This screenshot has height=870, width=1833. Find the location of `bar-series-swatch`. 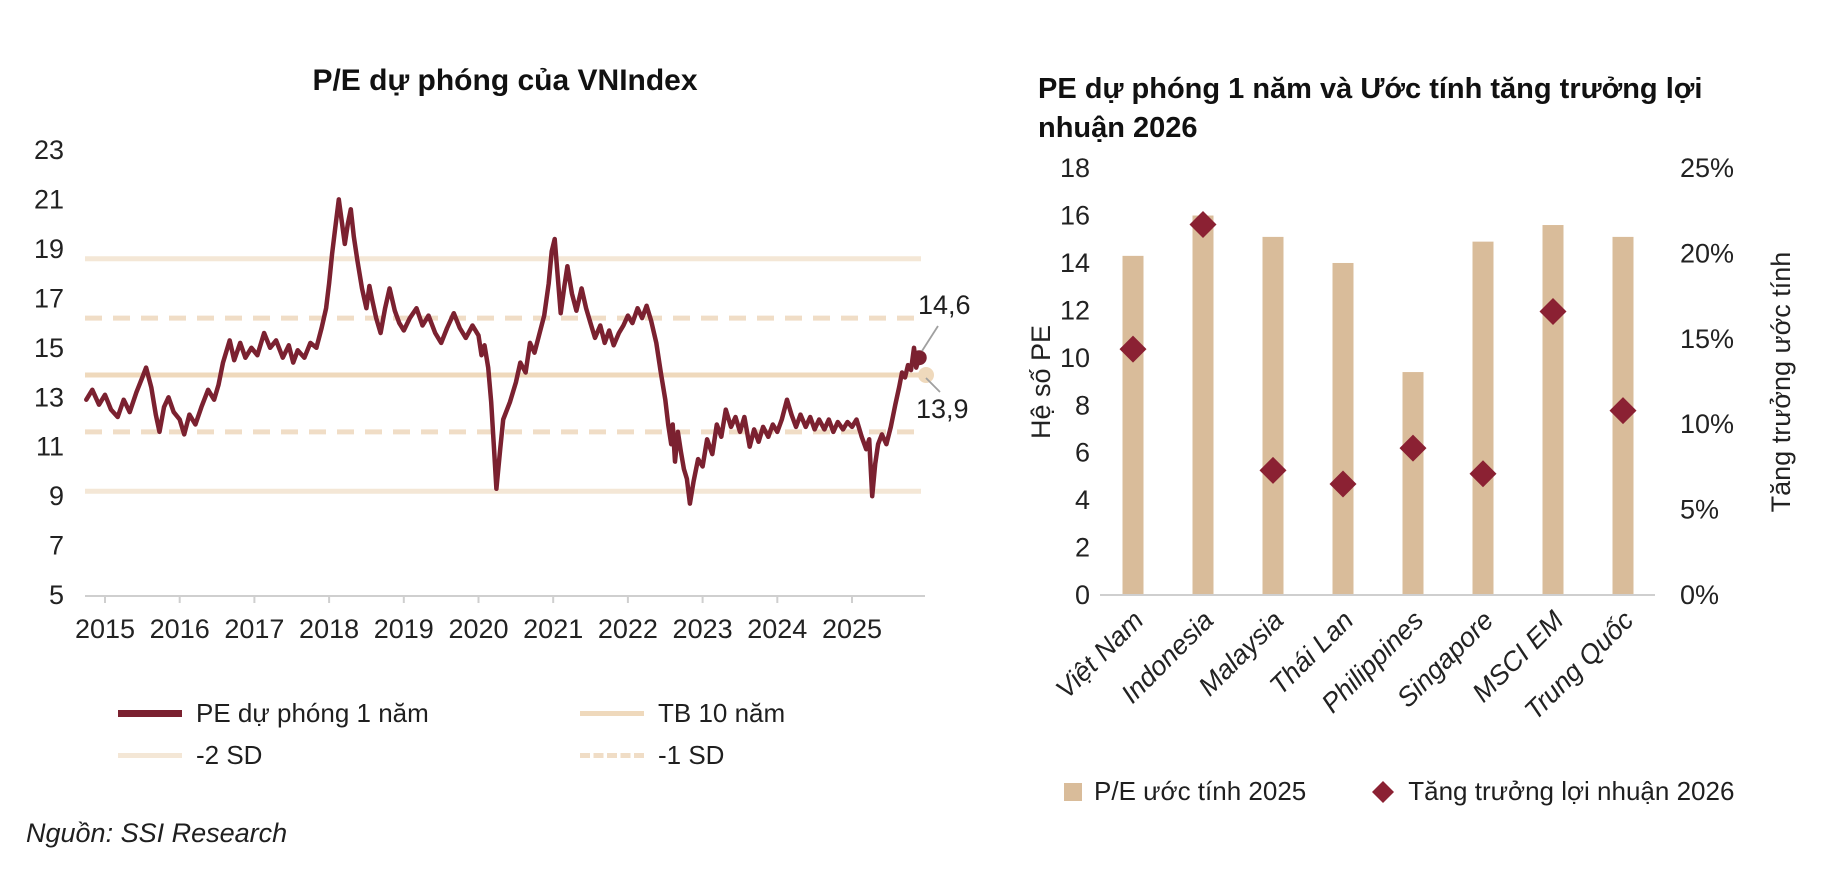

bar-series-swatch is located at coordinates (1073, 791).